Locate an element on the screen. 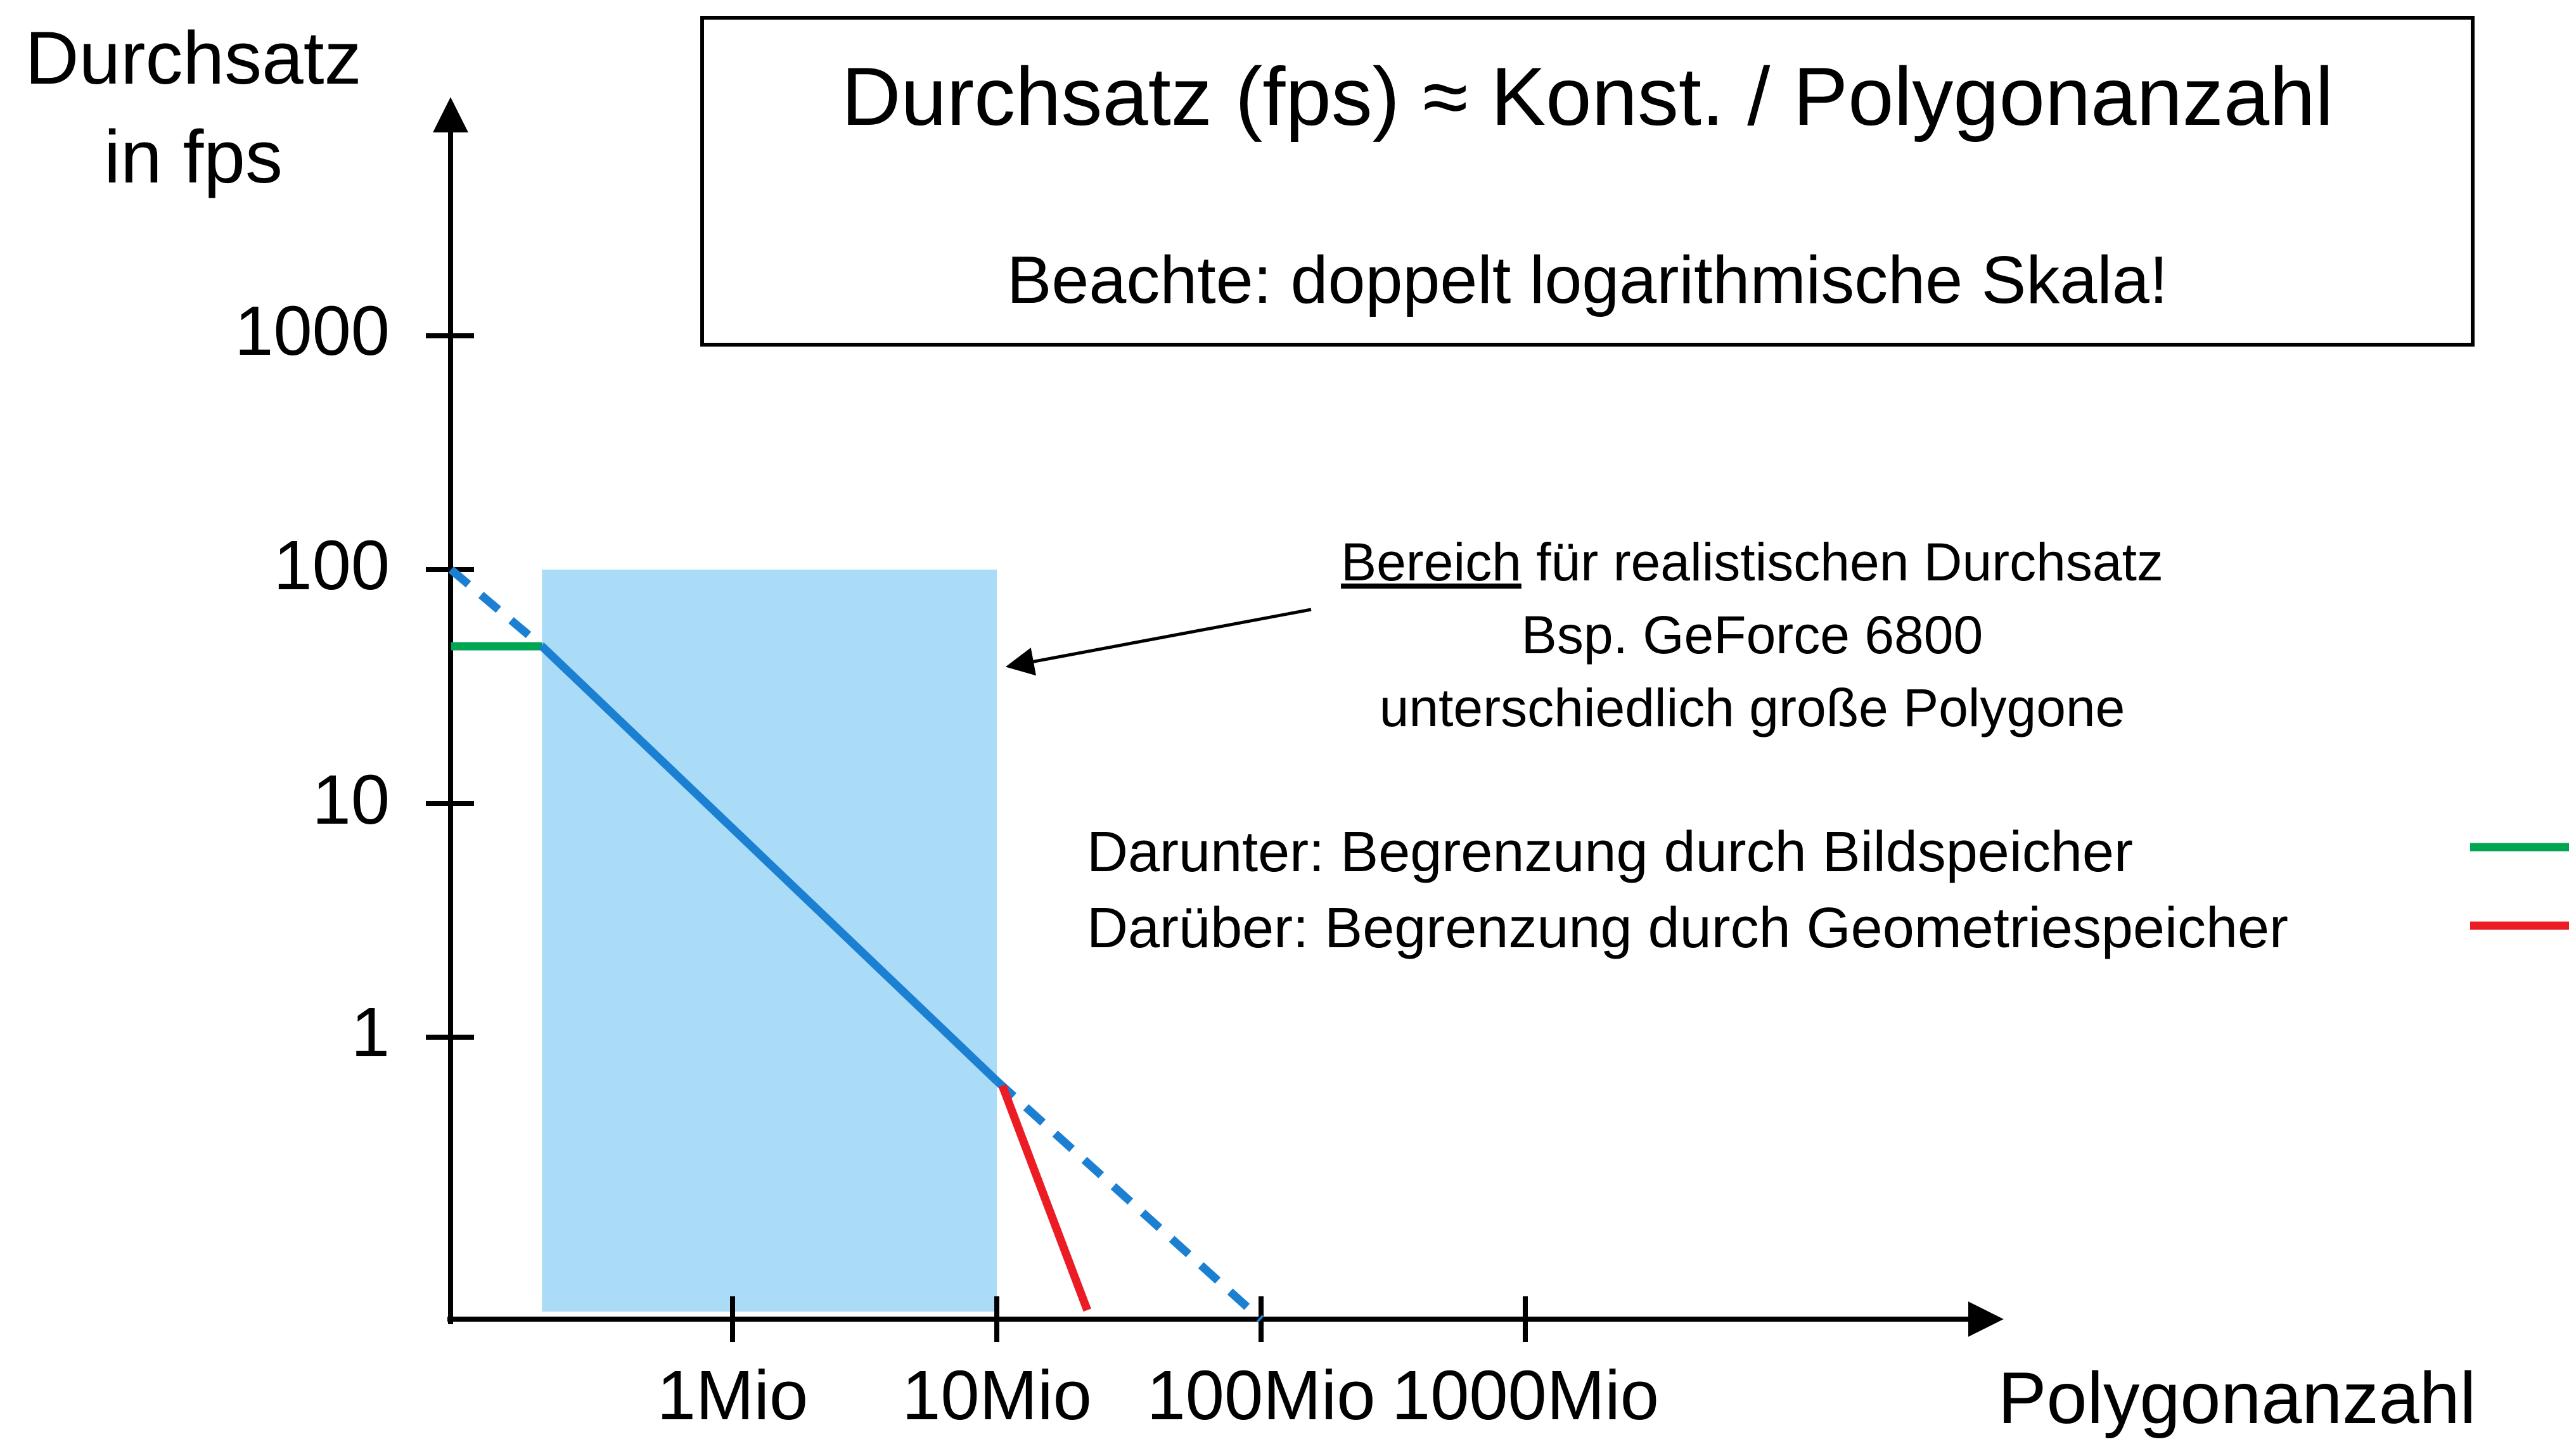  region-annotation-line2: Bsp. GeForce 6800 is located at coordinates (1752, 635).